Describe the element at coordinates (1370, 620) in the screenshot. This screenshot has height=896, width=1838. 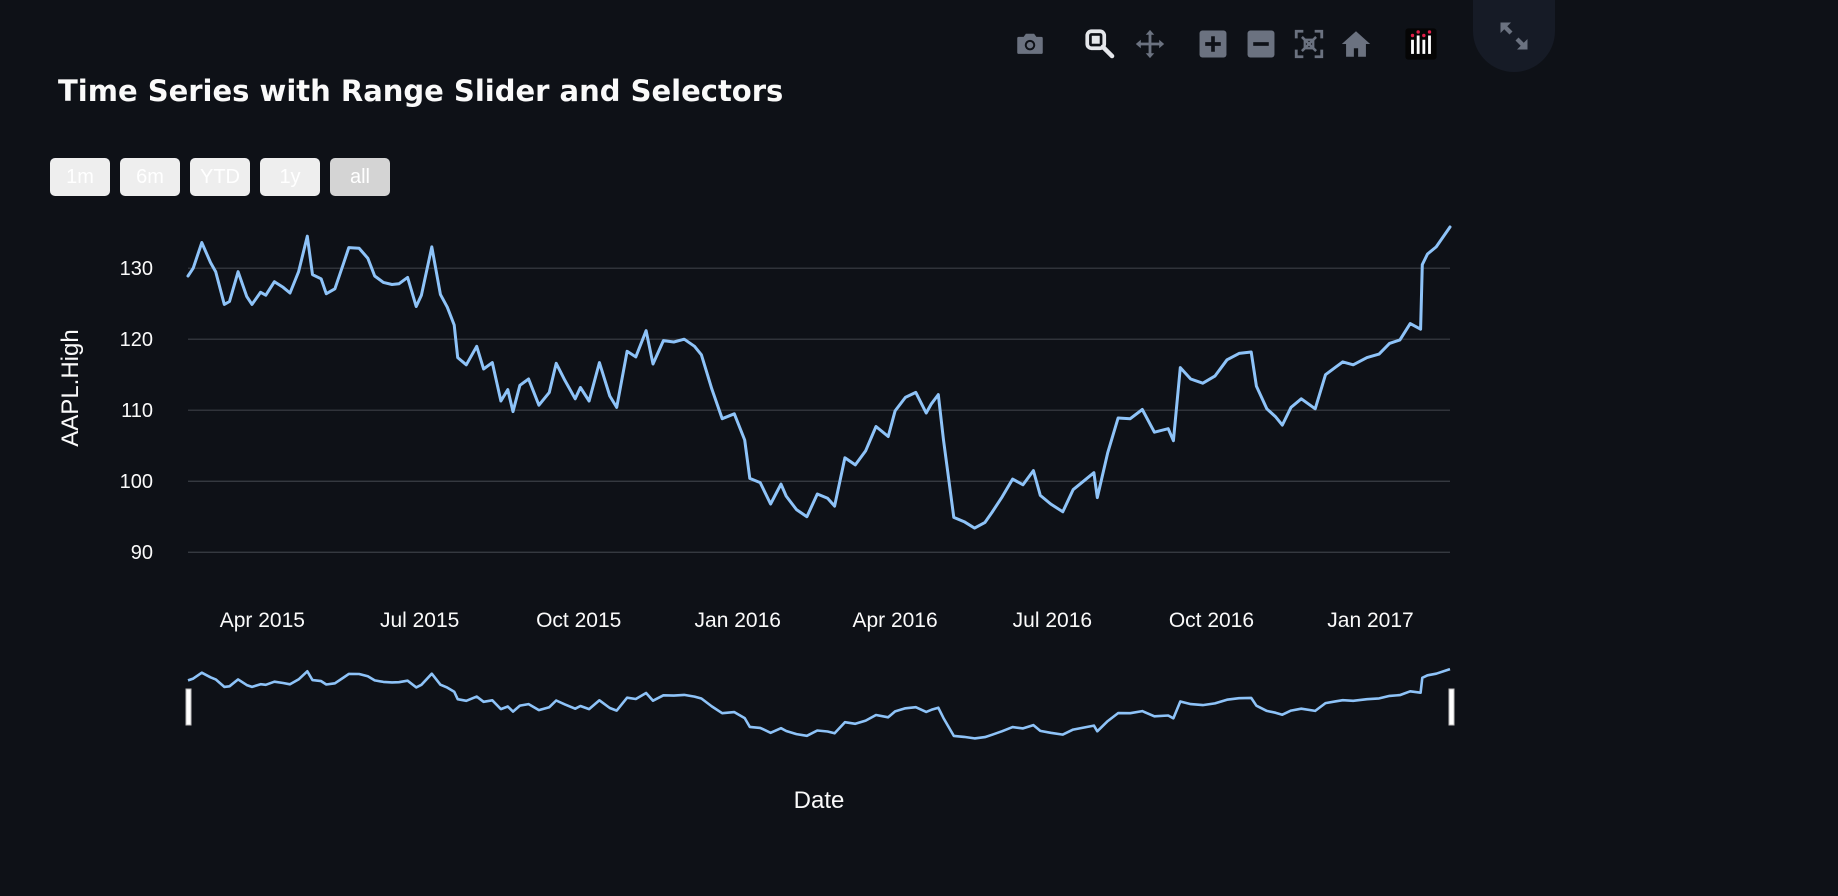
I see `x-tick-label: Jan 2017` at that location.